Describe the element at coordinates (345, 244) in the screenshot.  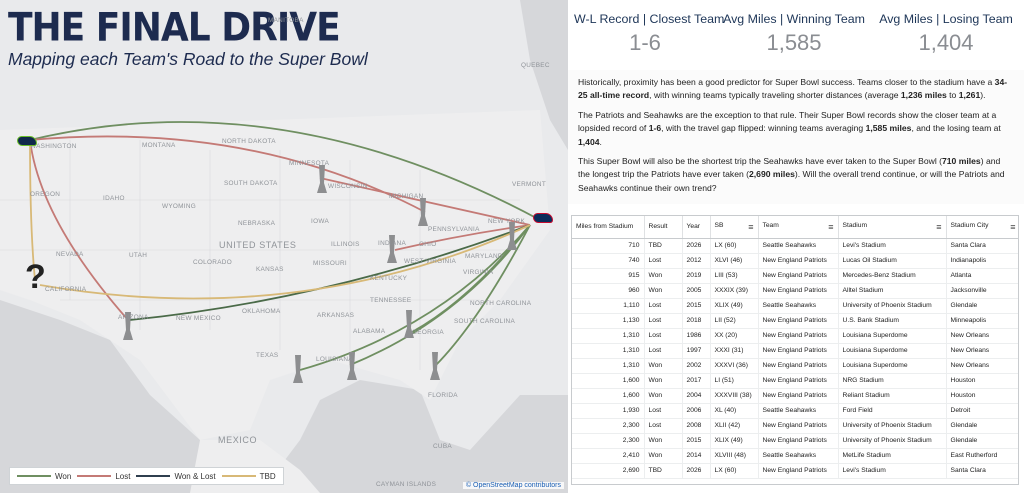
I see `map-label-illinois: ILLINOIS` at that location.